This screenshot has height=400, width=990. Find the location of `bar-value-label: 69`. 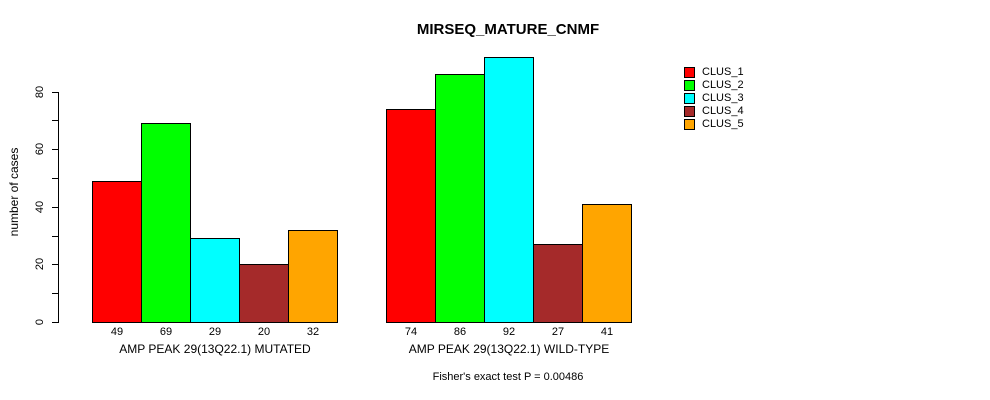

bar-value-label: 69 is located at coordinates (166, 332).